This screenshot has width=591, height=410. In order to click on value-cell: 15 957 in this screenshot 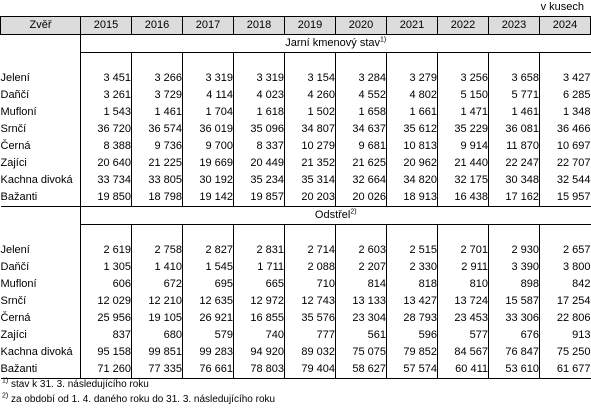, I will do `click(565, 198)`.